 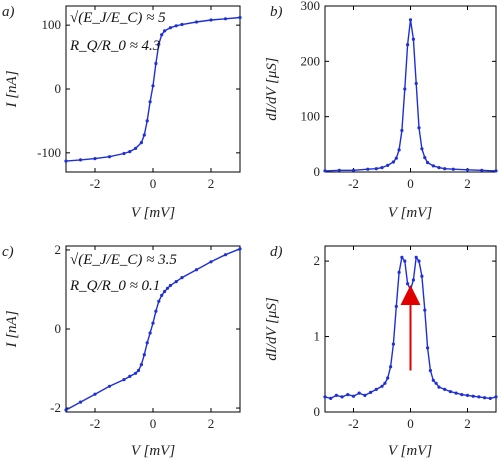 What do you see at coordinates (410, 451) in the screenshot?
I see `xlabel-d: V [mV]` at bounding box center [410, 451].